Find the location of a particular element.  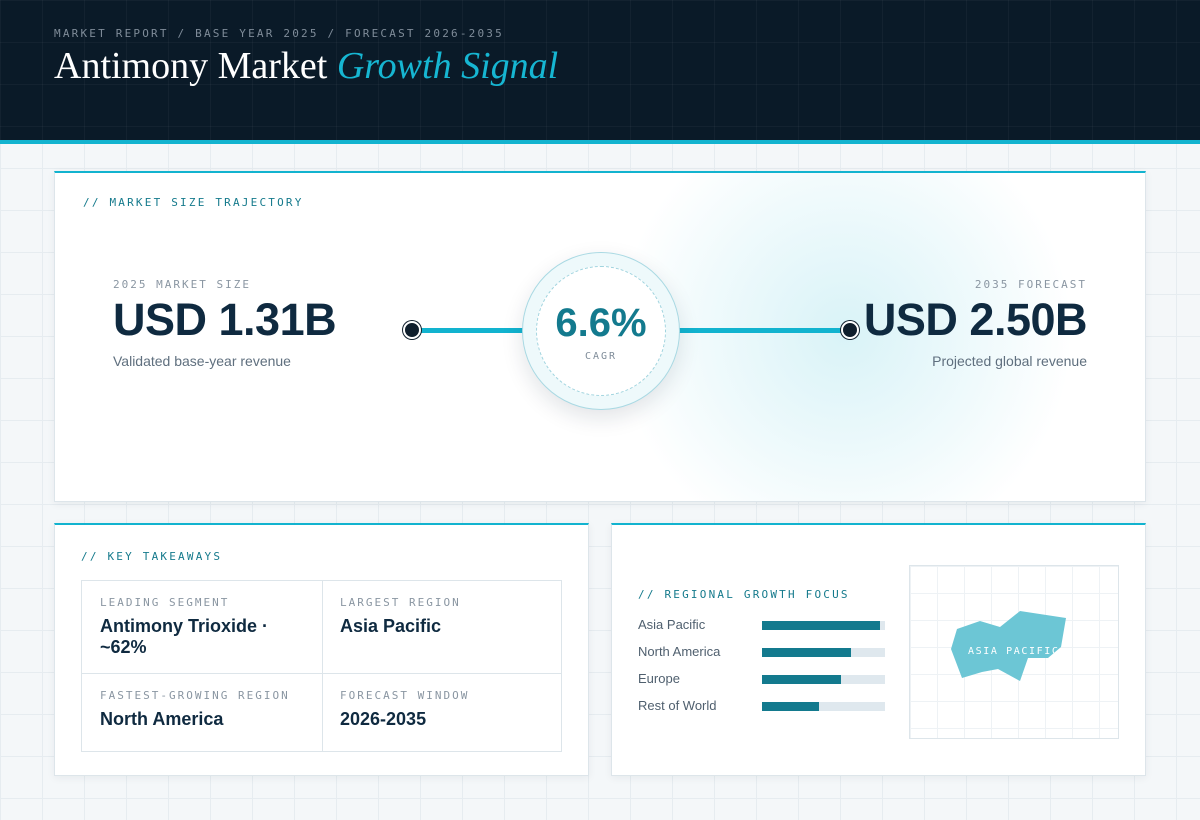

start-metric-caption: Validated base-year revenue is located at coordinates (202, 361).